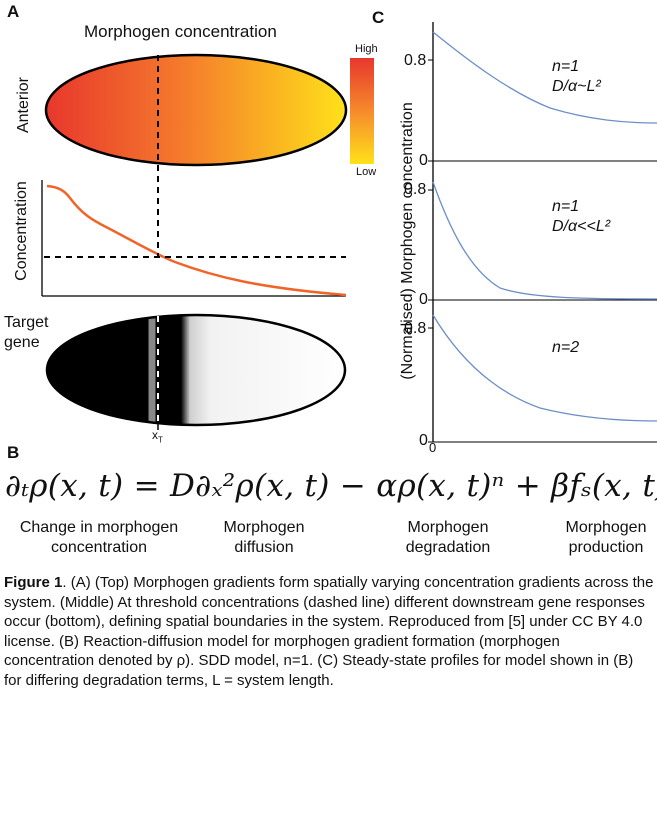 The image size is (657, 831). I want to click on subplot-3-annotation: n=2, so click(566, 347).